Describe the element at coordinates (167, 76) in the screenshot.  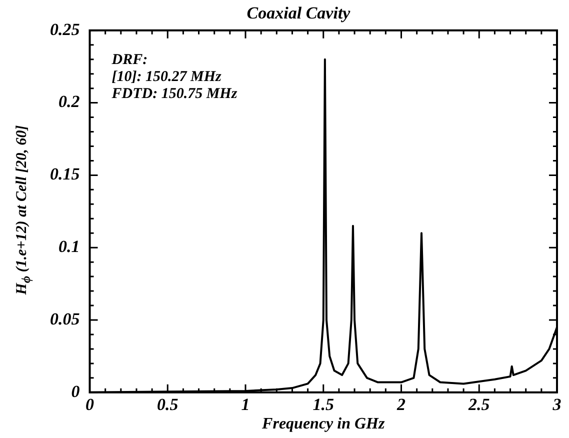
I see `annotation: [10]: 150.27 MHz` at that location.